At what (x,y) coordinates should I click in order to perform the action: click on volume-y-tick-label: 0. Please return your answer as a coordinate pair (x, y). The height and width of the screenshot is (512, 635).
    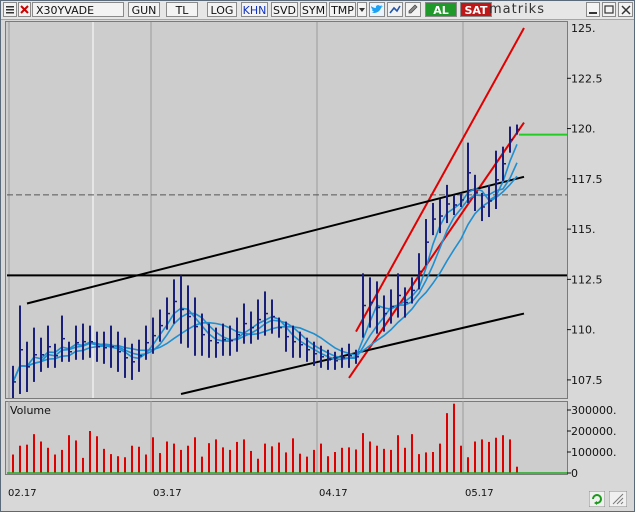
    Looking at the image, I should click on (574, 473).